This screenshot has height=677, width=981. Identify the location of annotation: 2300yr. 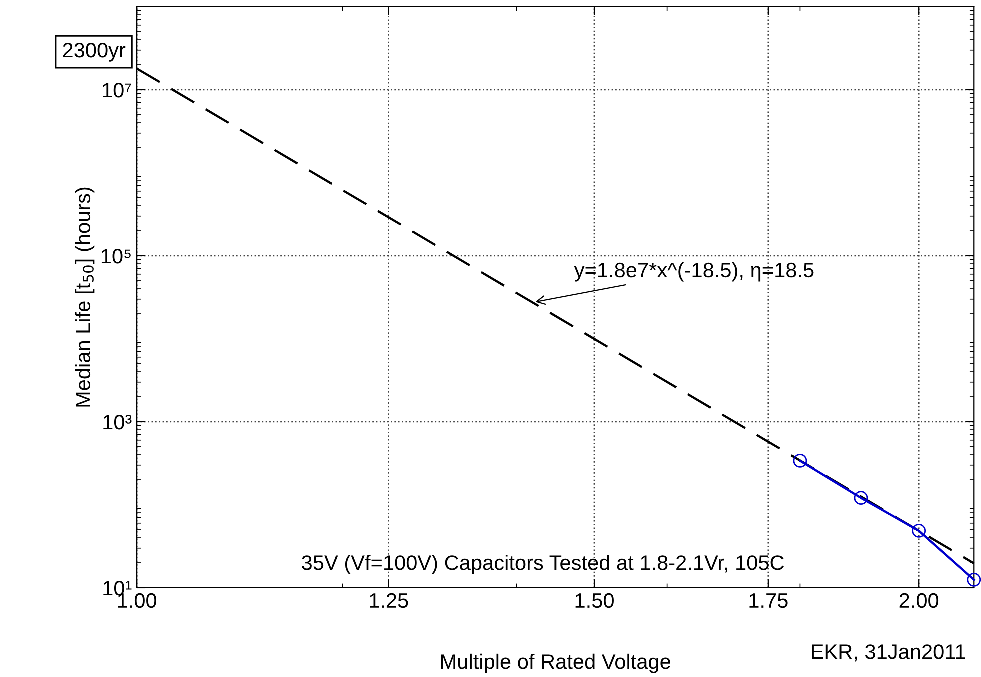
(94, 52).